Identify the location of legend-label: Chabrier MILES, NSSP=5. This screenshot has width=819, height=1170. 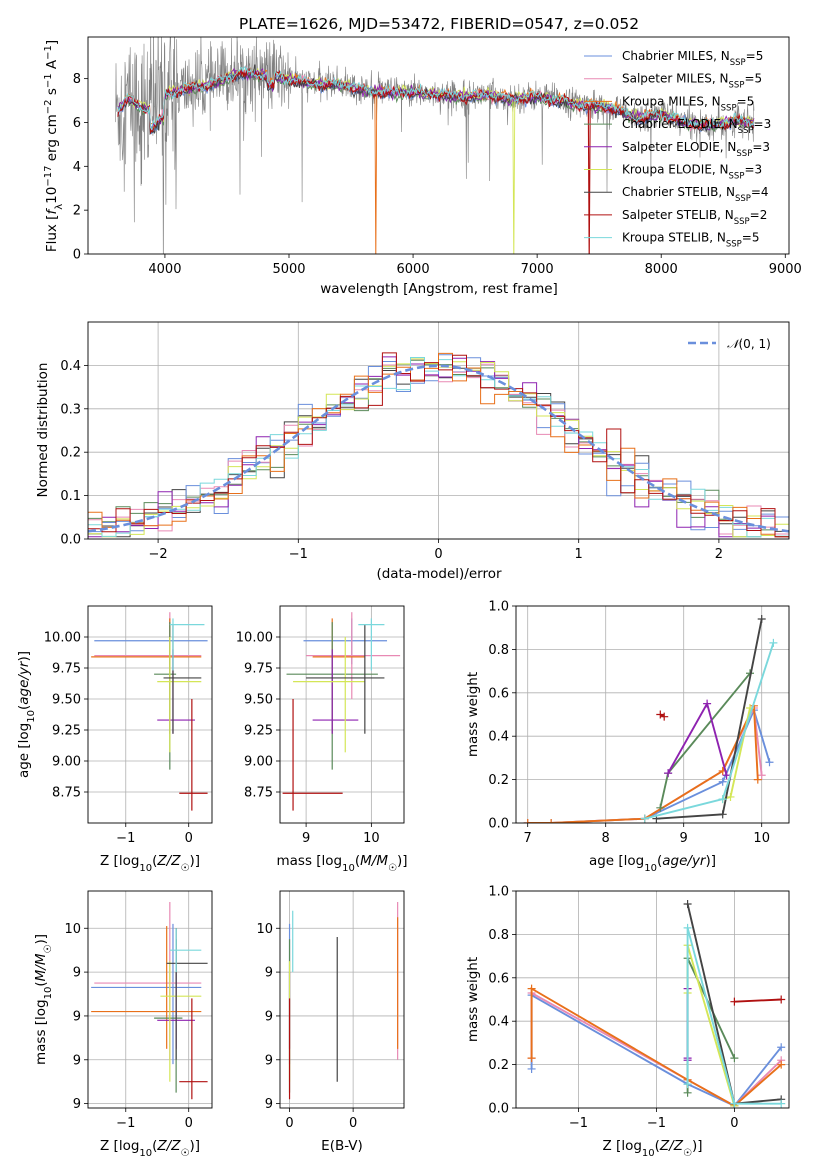
(692, 58).